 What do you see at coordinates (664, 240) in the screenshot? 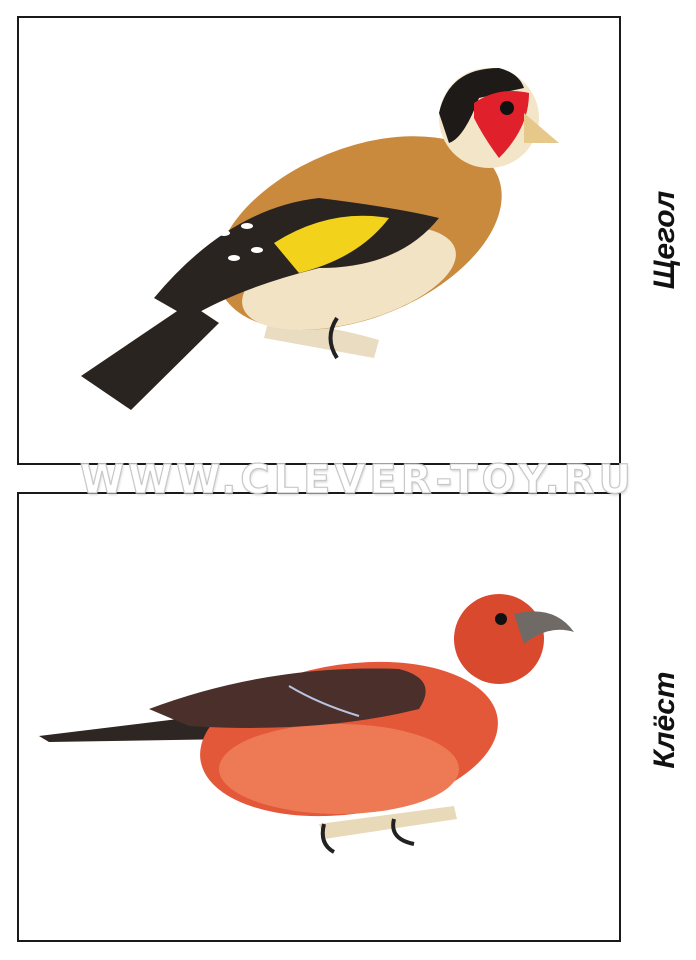
I see `goldfinch-label: Щегол` at bounding box center [664, 240].